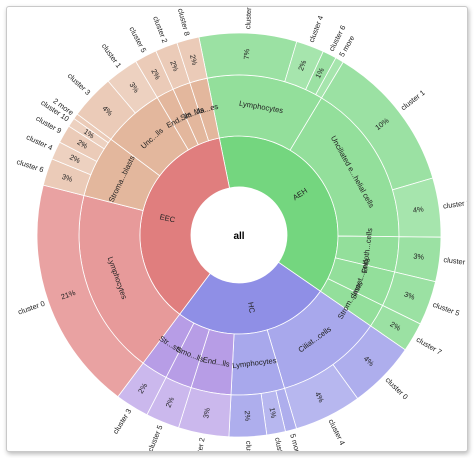 The image size is (474, 458). I want to click on leaf-pct-cluster-3: 3%, so click(419, 256).